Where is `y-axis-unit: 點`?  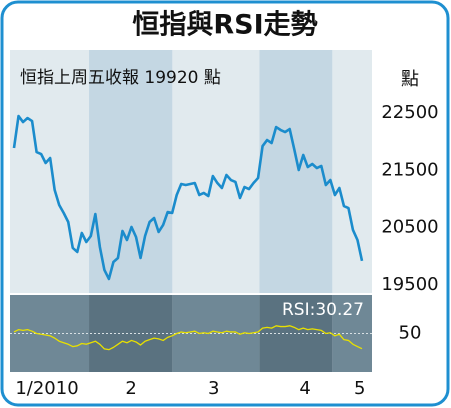
y-axis-unit: 點 is located at coordinates (410, 79).